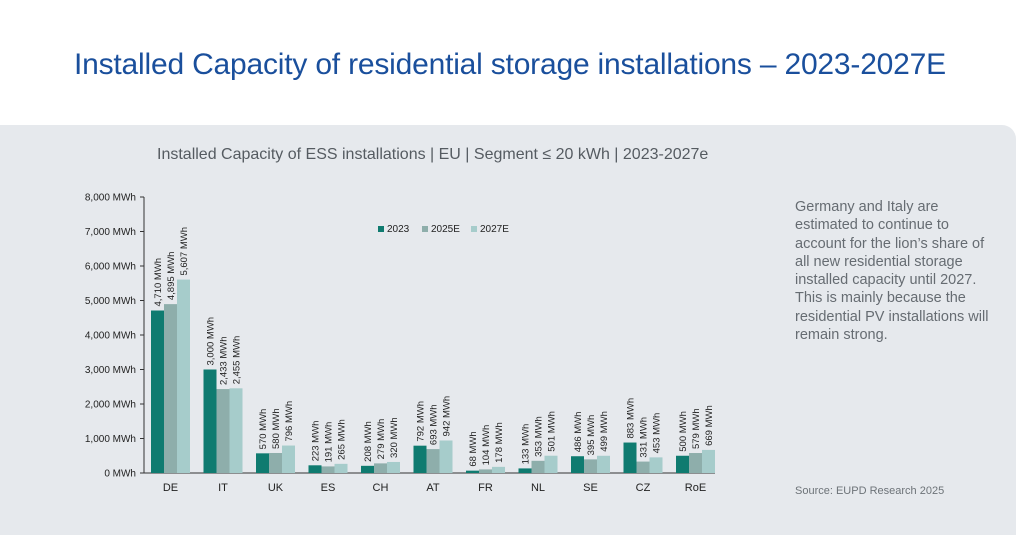 The image size is (1024, 535). What do you see at coordinates (342, 439) in the screenshot?
I see `data-label: 265 MWh` at bounding box center [342, 439].